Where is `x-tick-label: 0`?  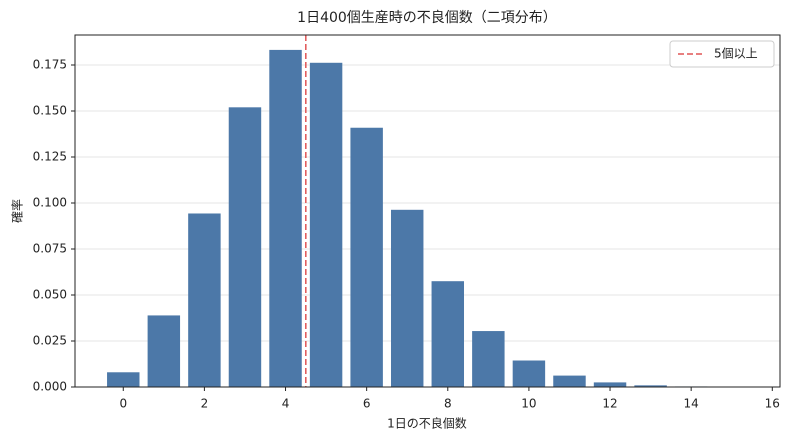 x-tick-label: 0 is located at coordinates (123, 404).